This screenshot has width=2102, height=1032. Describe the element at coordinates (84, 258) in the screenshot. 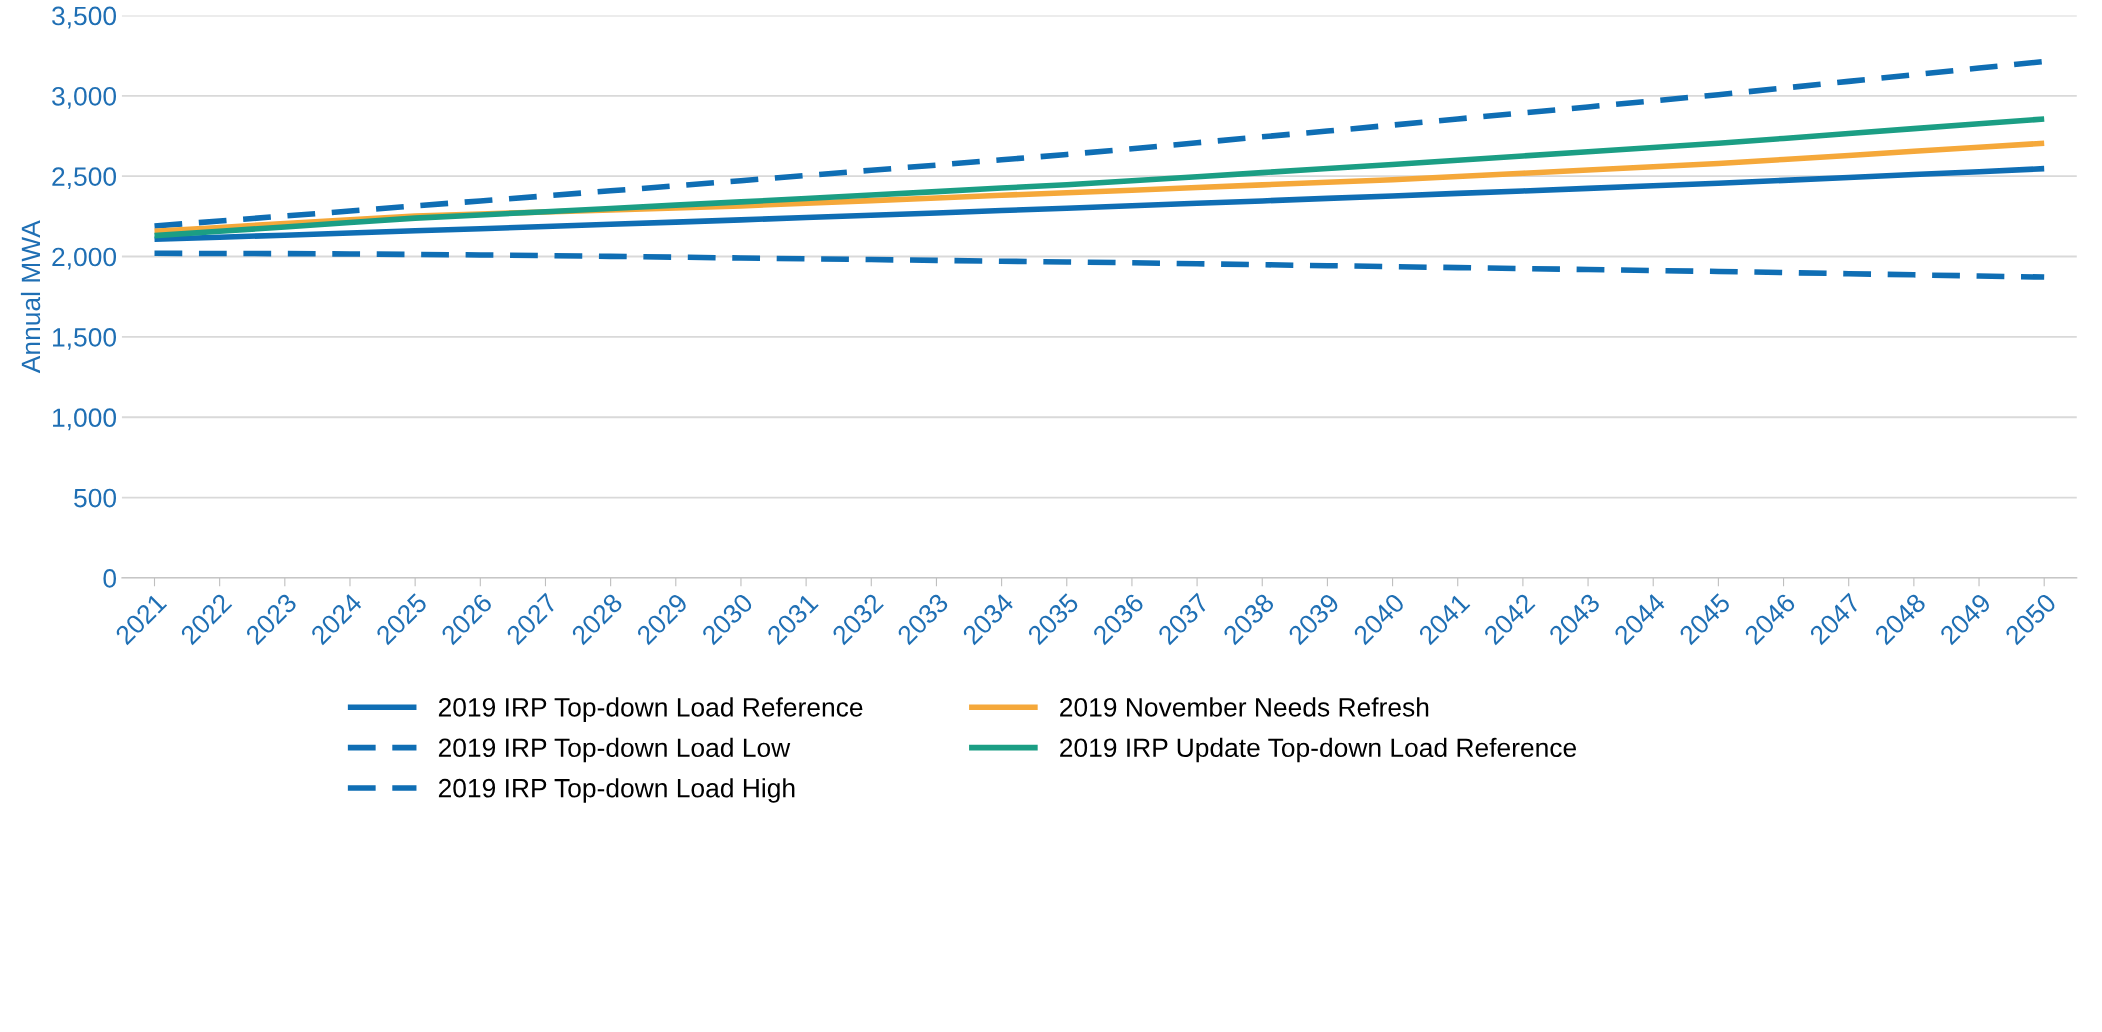

I see `y-tick-label: 2,000` at that location.